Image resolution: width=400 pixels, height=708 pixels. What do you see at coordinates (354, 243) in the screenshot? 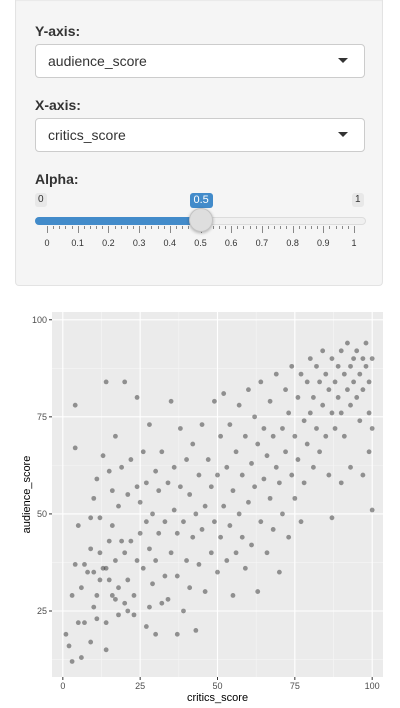
I see `slider-tick-label: 1` at bounding box center [354, 243].